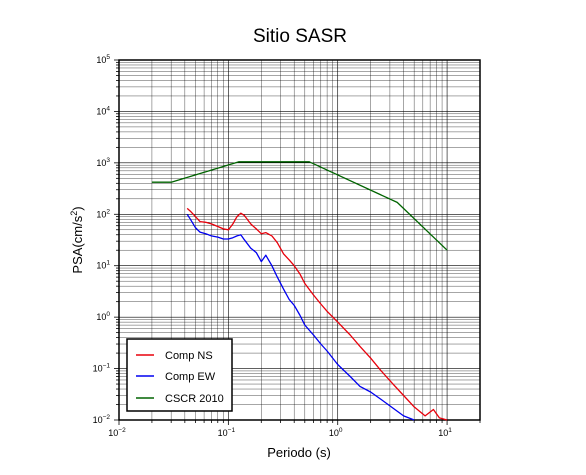 The image size is (586, 475). Describe the element at coordinates (189, 356) in the screenshot. I see `legend-label-comp-ns: Comp NS` at that location.